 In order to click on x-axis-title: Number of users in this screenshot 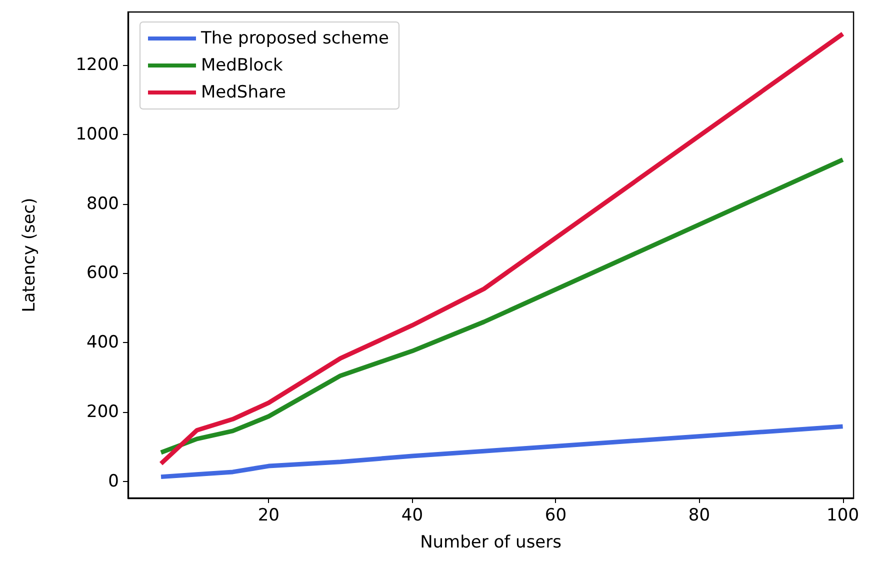, I will do `click(491, 542)`.